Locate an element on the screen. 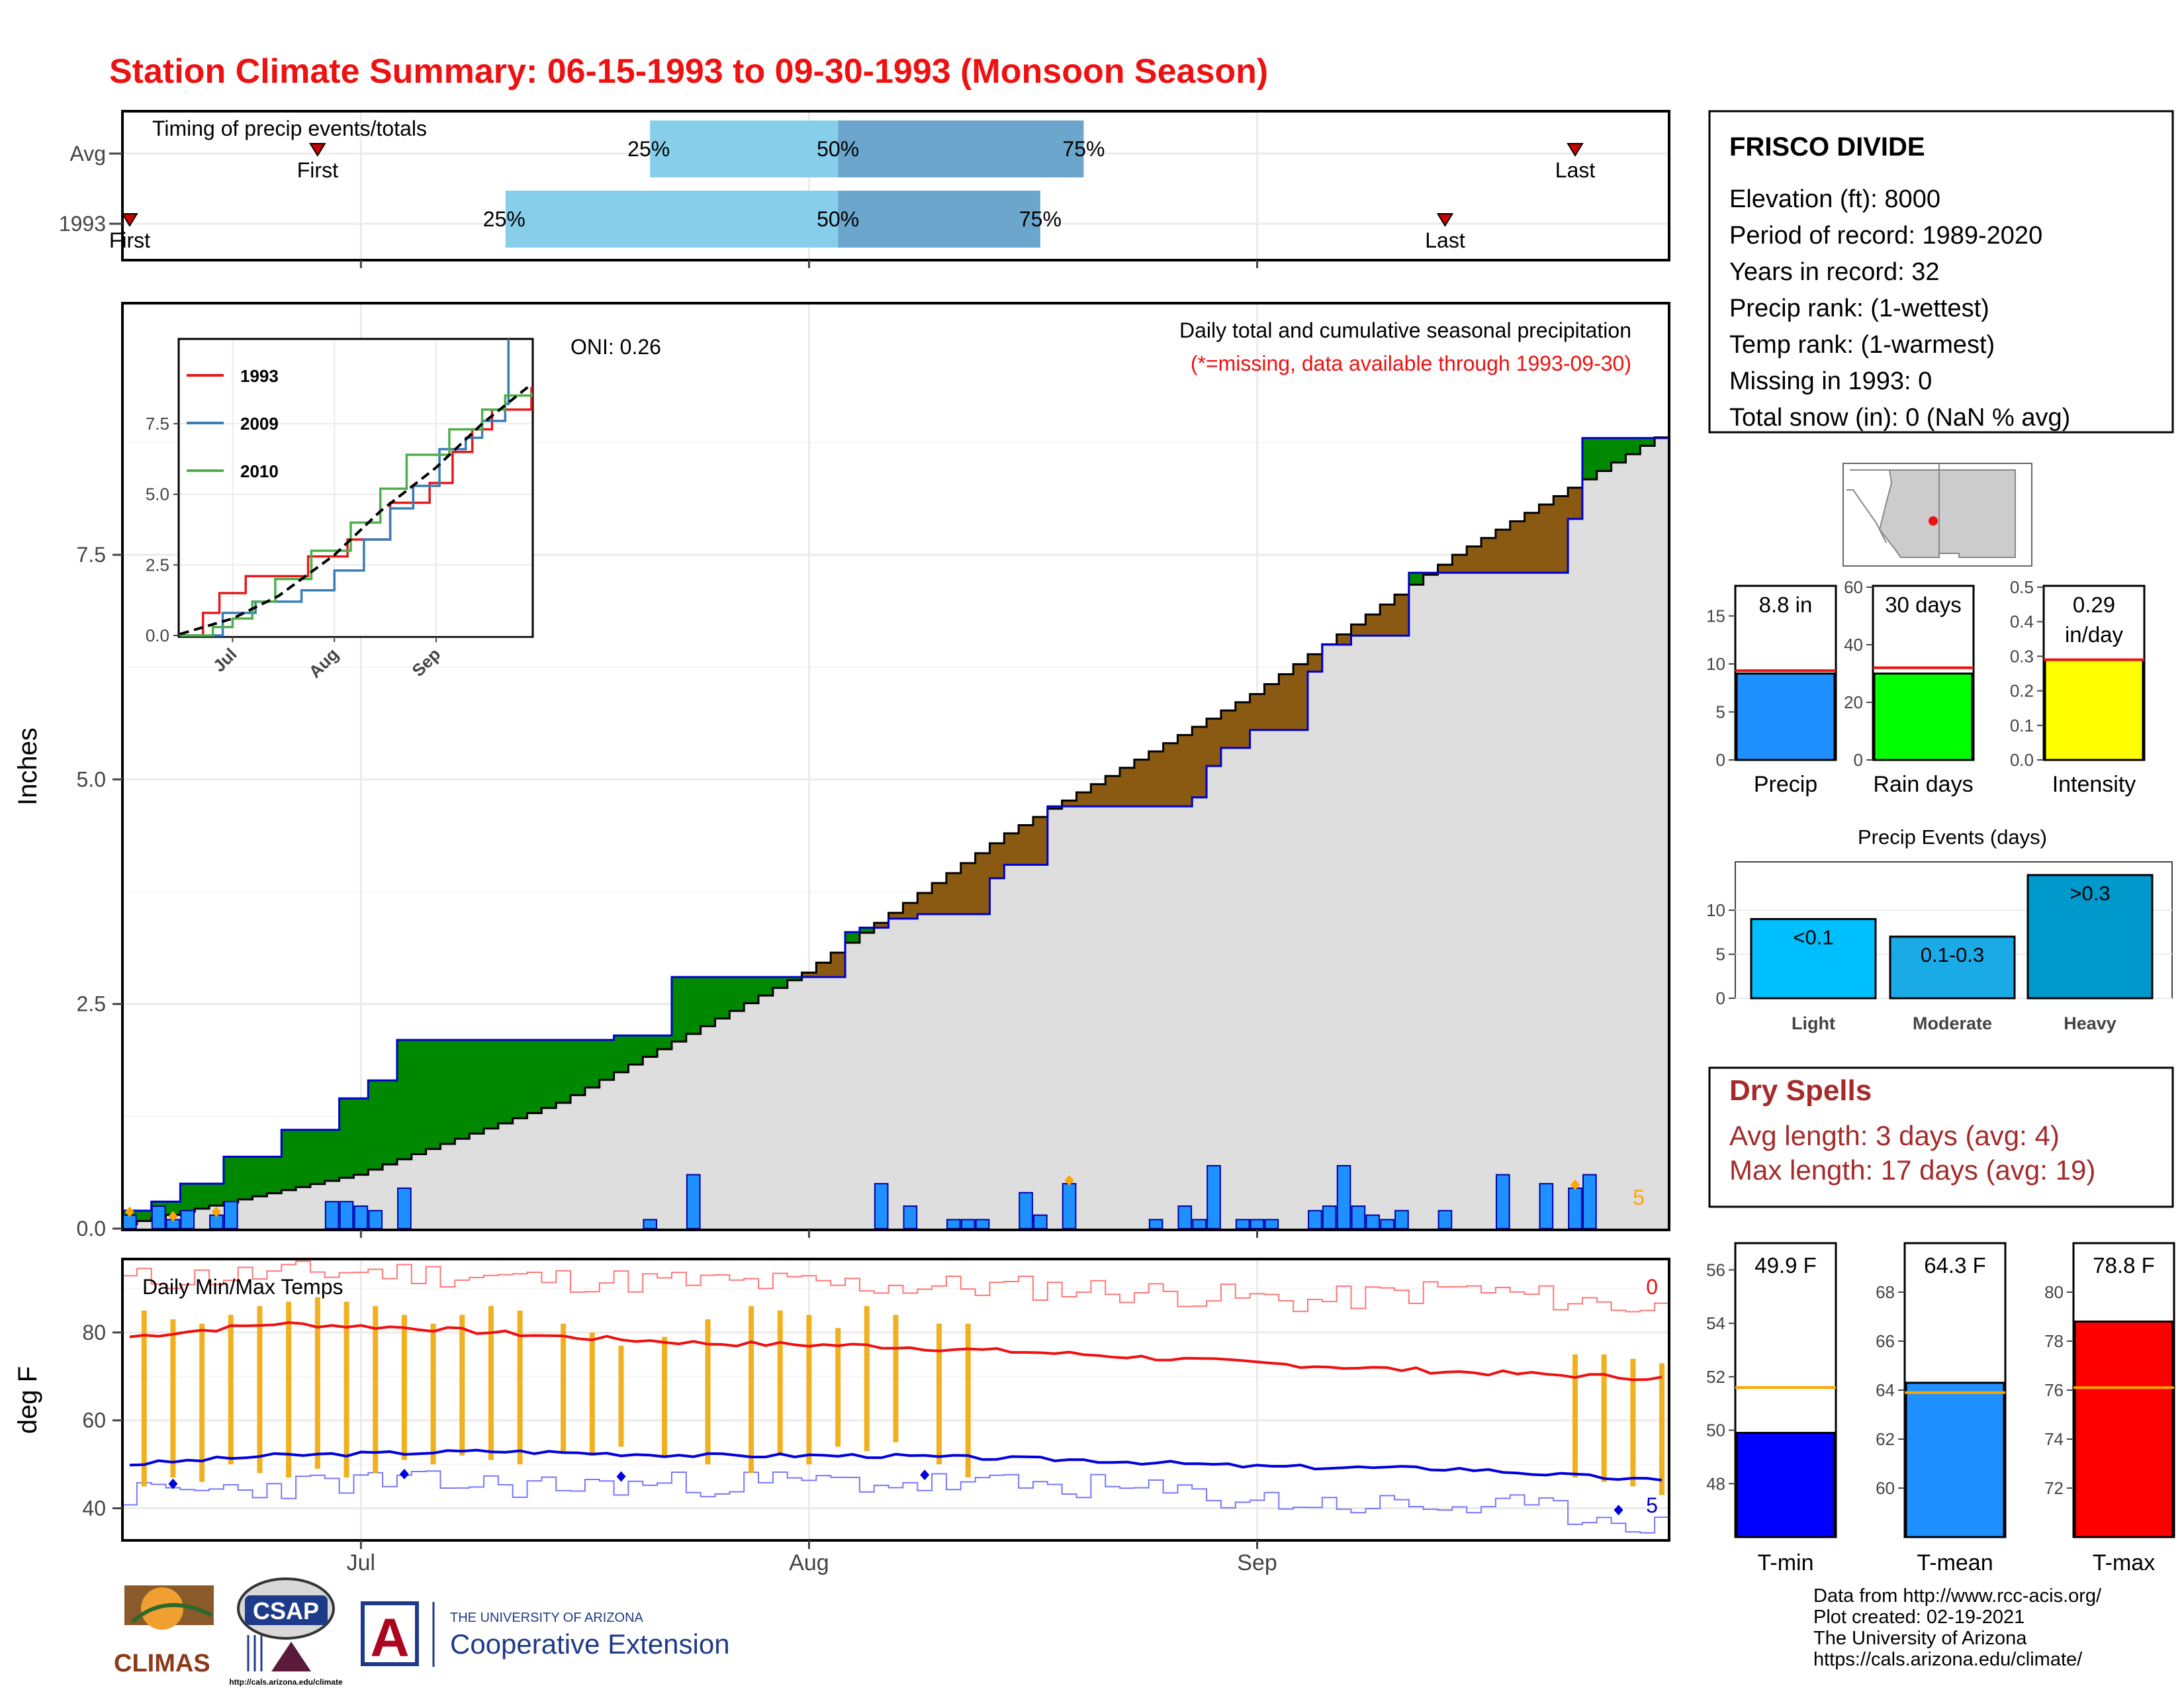 Image resolution: width=2184 pixels, height=1688 pixels. temp-summary-ytick-label: 66 is located at coordinates (1885, 1341).